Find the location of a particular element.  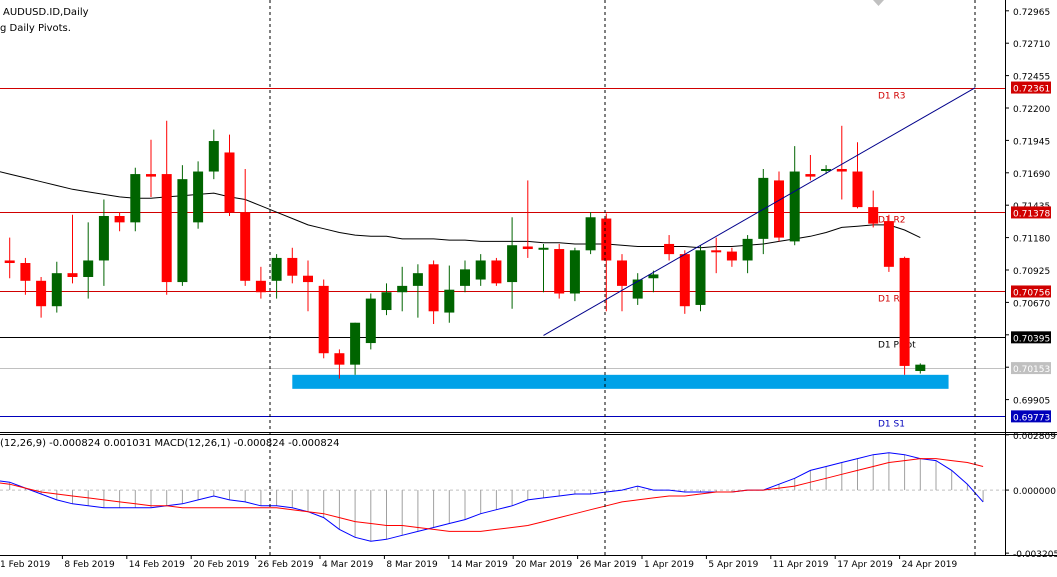

x-tick-label-1: 8 Feb 2019 is located at coordinates (89, 565).